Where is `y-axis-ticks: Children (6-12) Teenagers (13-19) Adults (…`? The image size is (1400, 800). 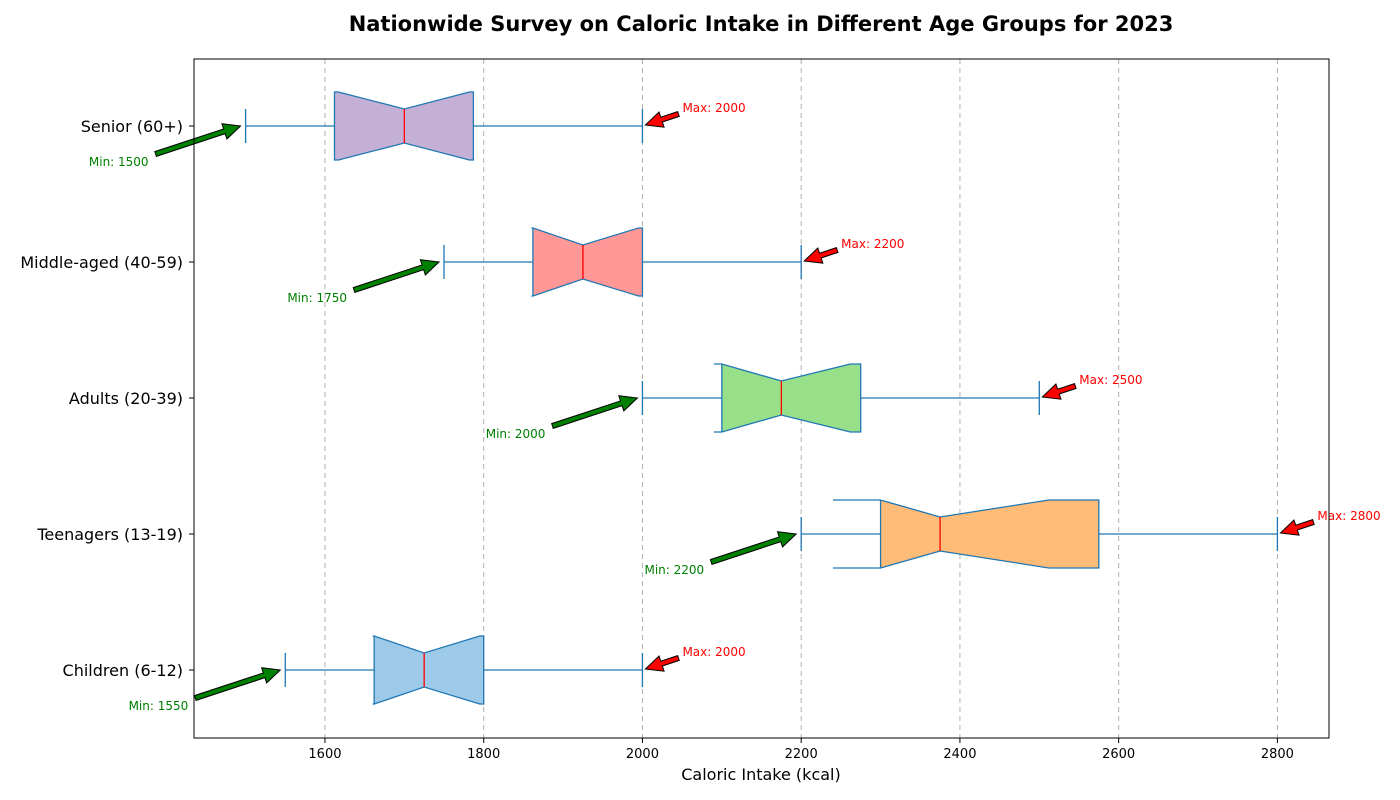
y-axis-ticks: Children (6-12) Teenagers (13-19) Adults (… is located at coordinates (107, 398).